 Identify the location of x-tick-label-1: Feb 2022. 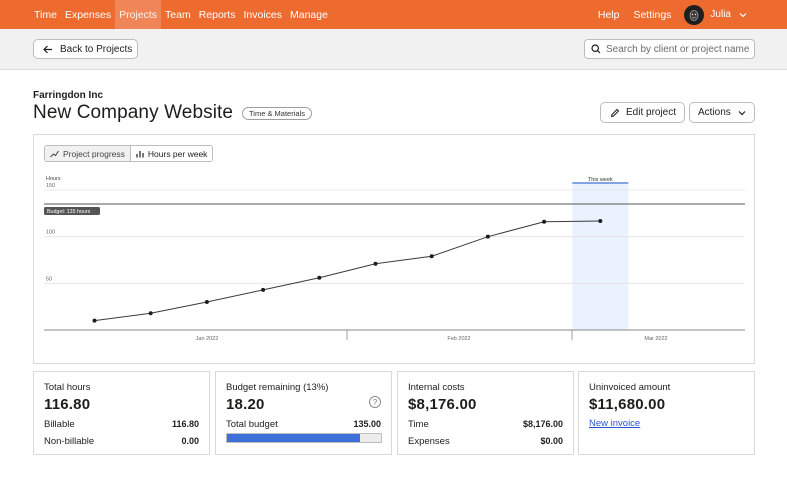
(458, 339).